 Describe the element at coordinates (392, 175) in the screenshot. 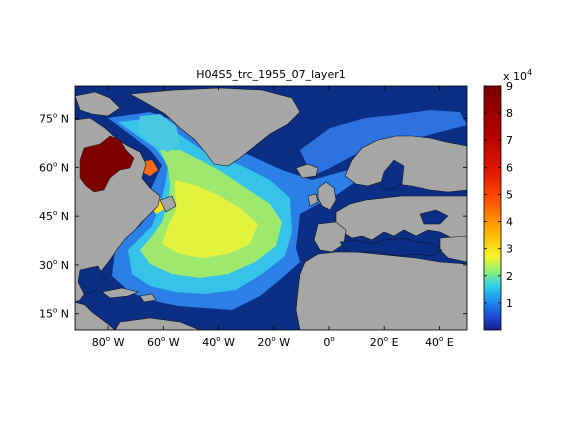

I see `baltic-sea` at that location.